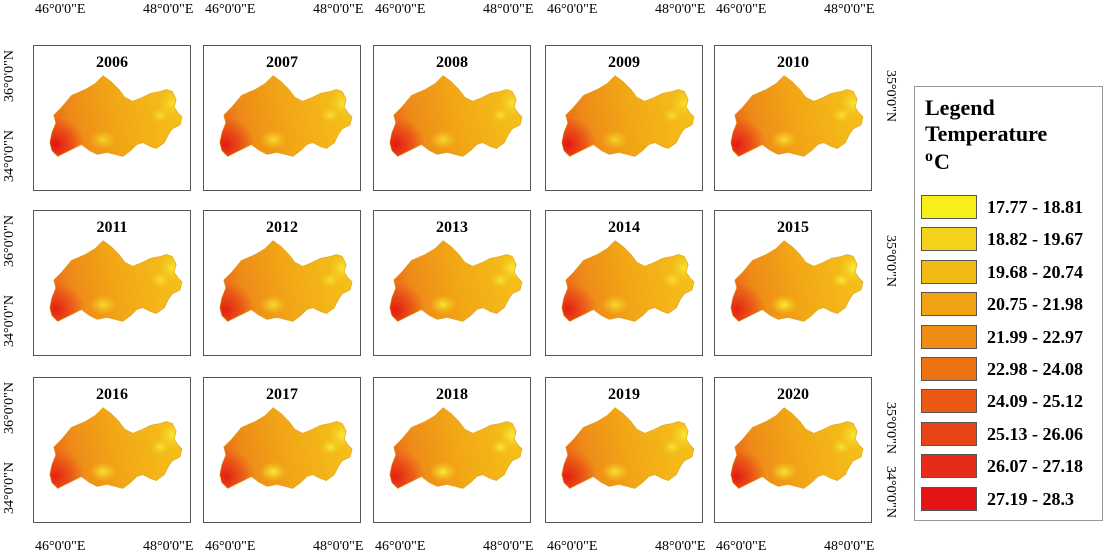  Describe the element at coordinates (1035, 304) in the screenshot. I see `legend-class-label: 20.75 - 21.98` at that location.